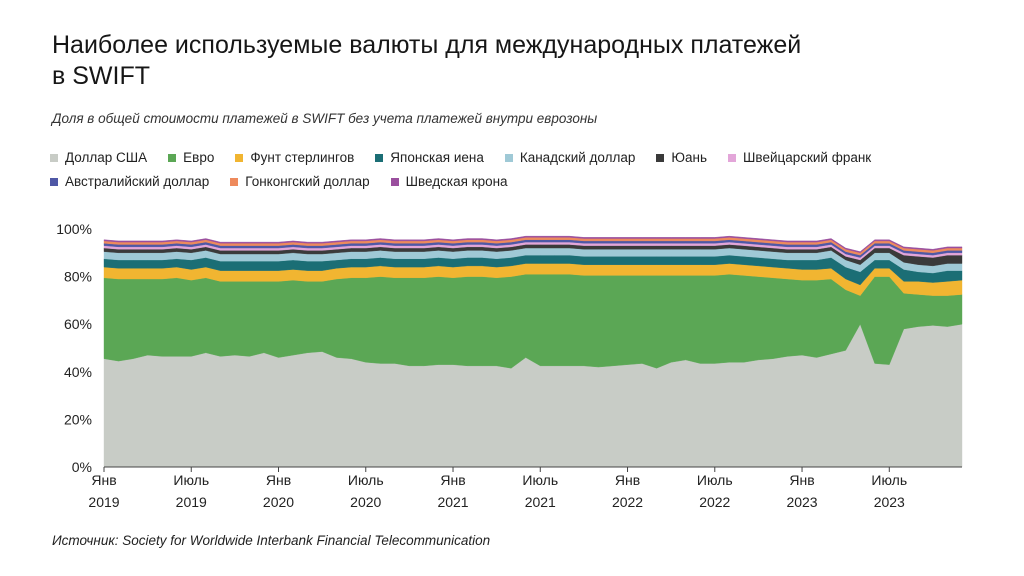 Image resolution: width=1024 pixels, height=576 pixels. I want to click on y-tick-label: 100%, so click(74, 229).